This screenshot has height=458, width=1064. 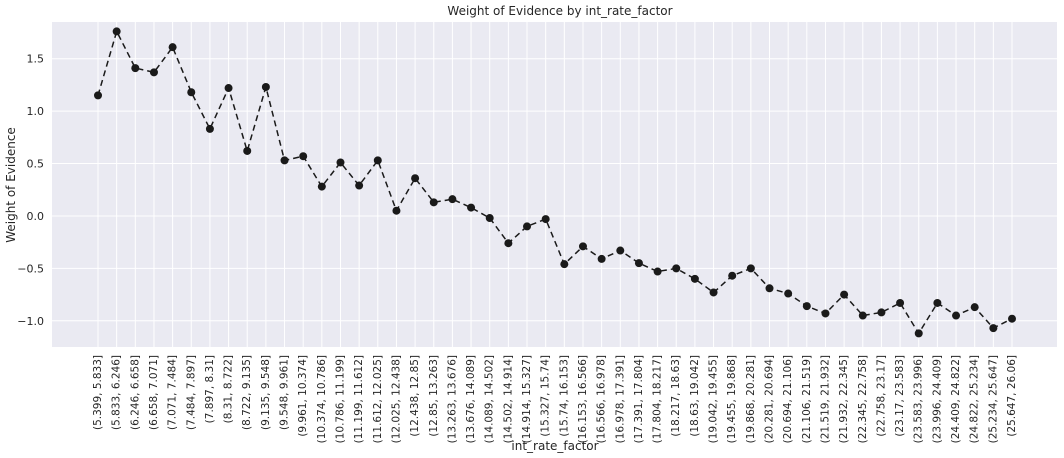 What do you see at coordinates (266, 392) in the screenshot?
I see `x-tick-label: (9.135, 9.548]` at bounding box center [266, 392].